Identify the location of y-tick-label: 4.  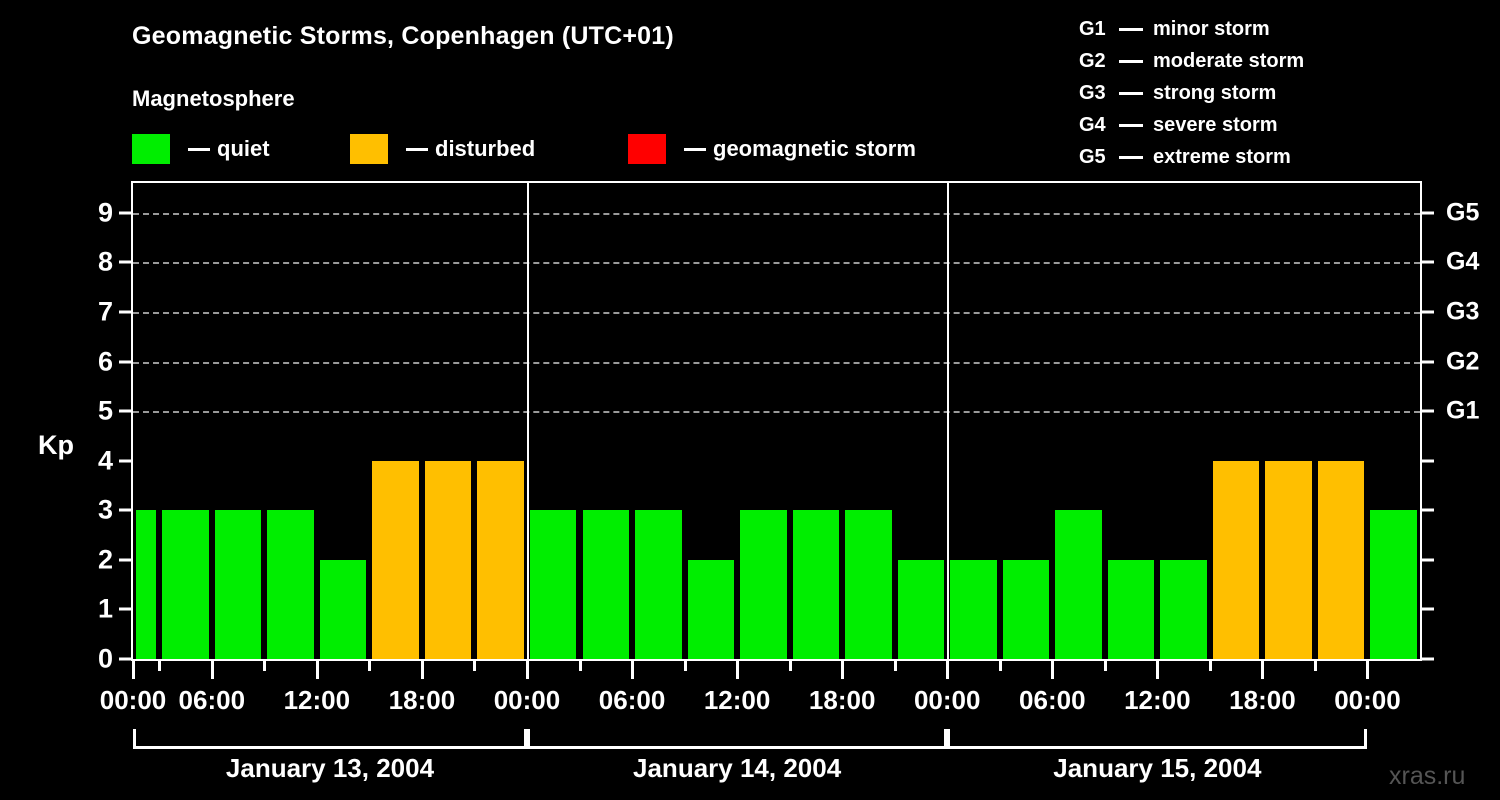
(105, 460).